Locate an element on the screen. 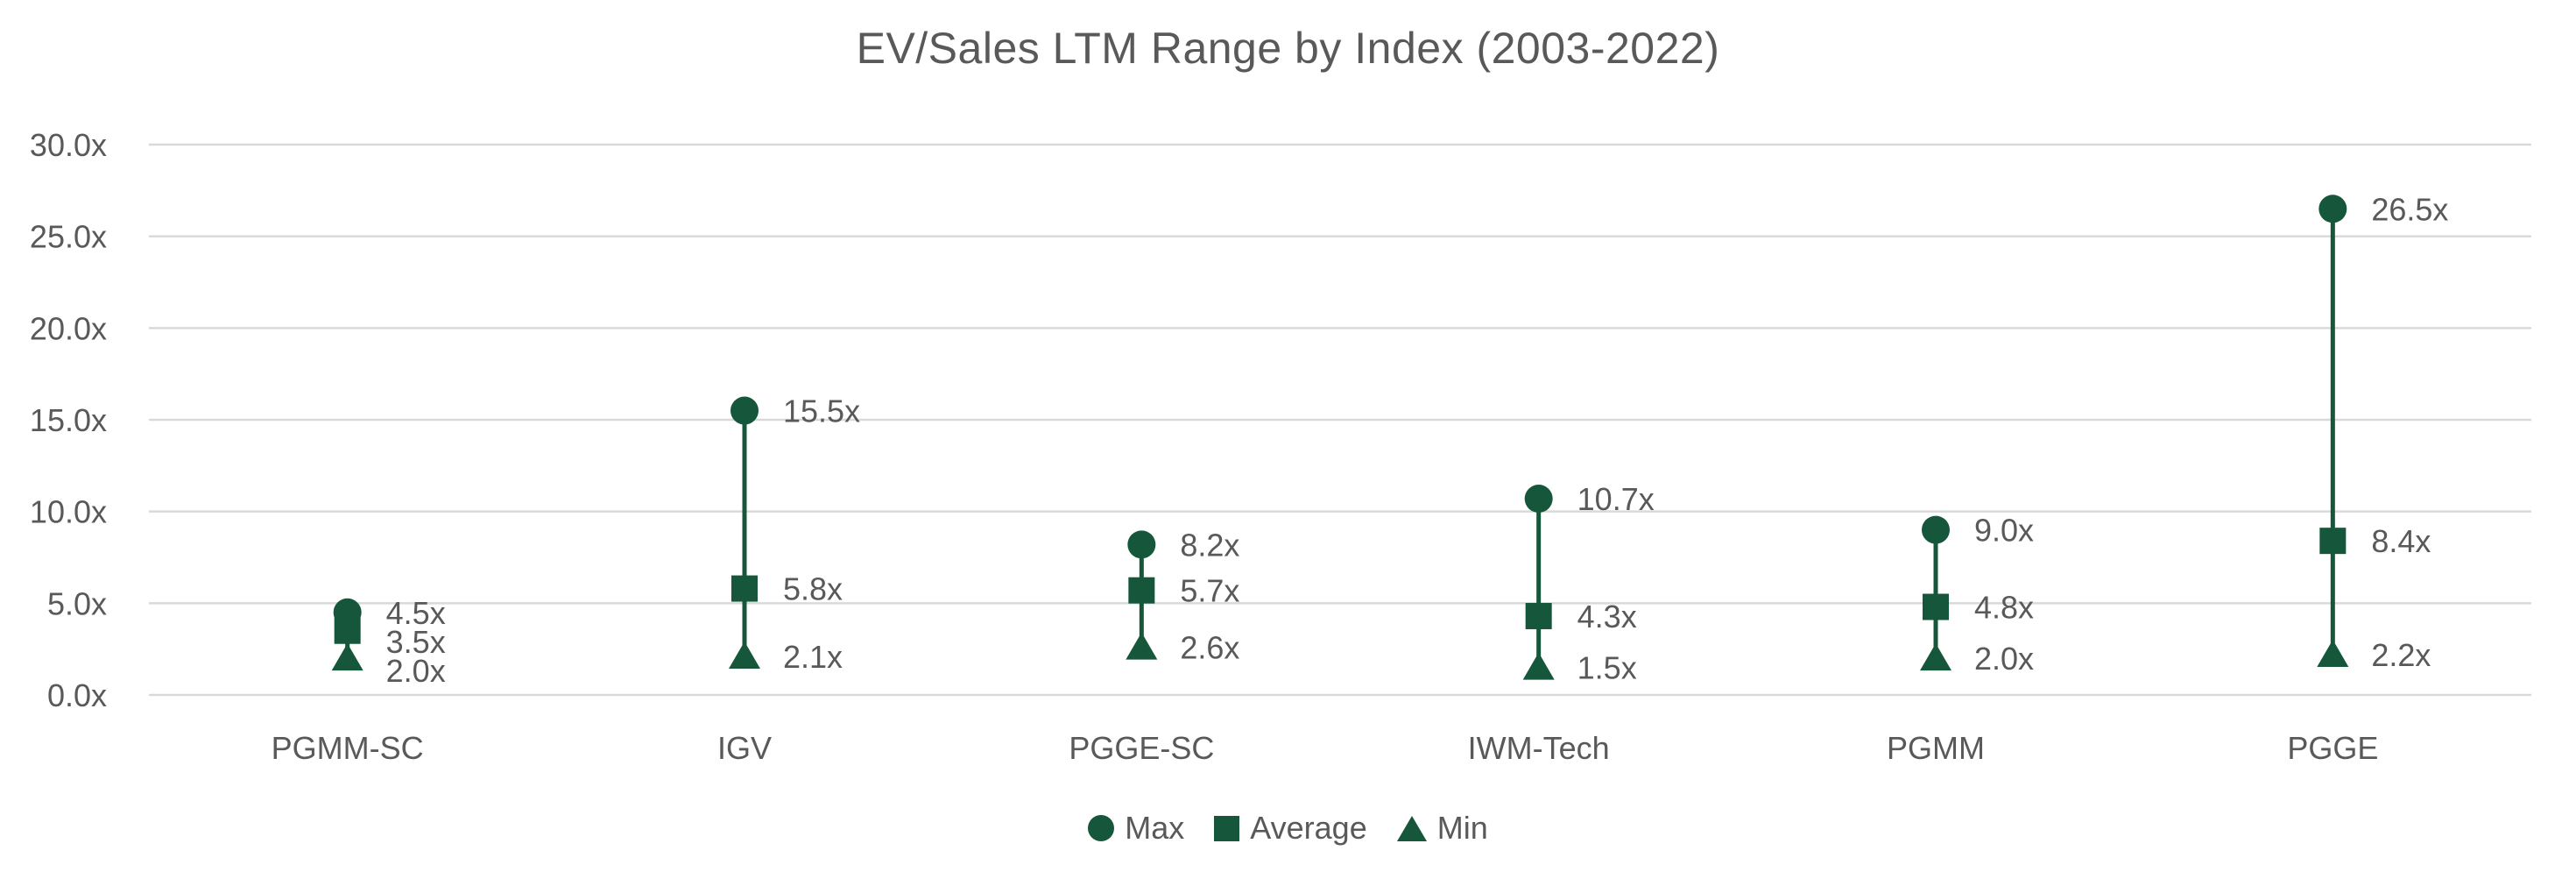 This screenshot has width=2576, height=886. value-label: 2.6x is located at coordinates (1209, 648).